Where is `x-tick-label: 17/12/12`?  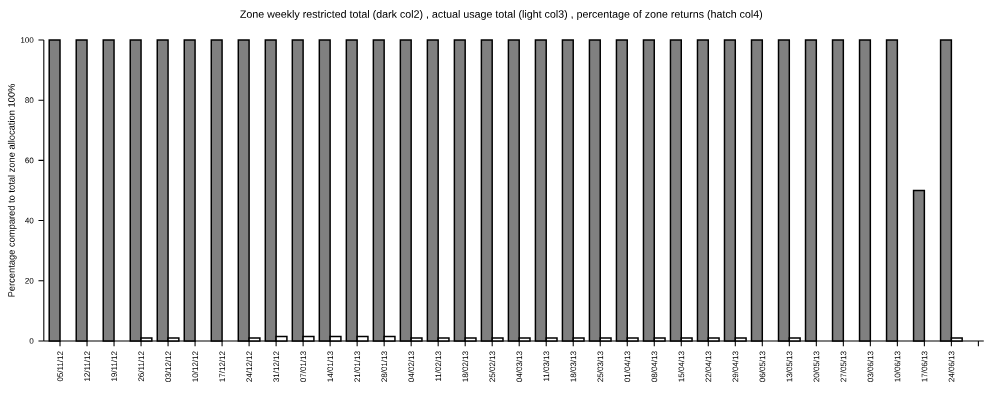 x-tick-label: 17/12/12 is located at coordinates (222, 366).